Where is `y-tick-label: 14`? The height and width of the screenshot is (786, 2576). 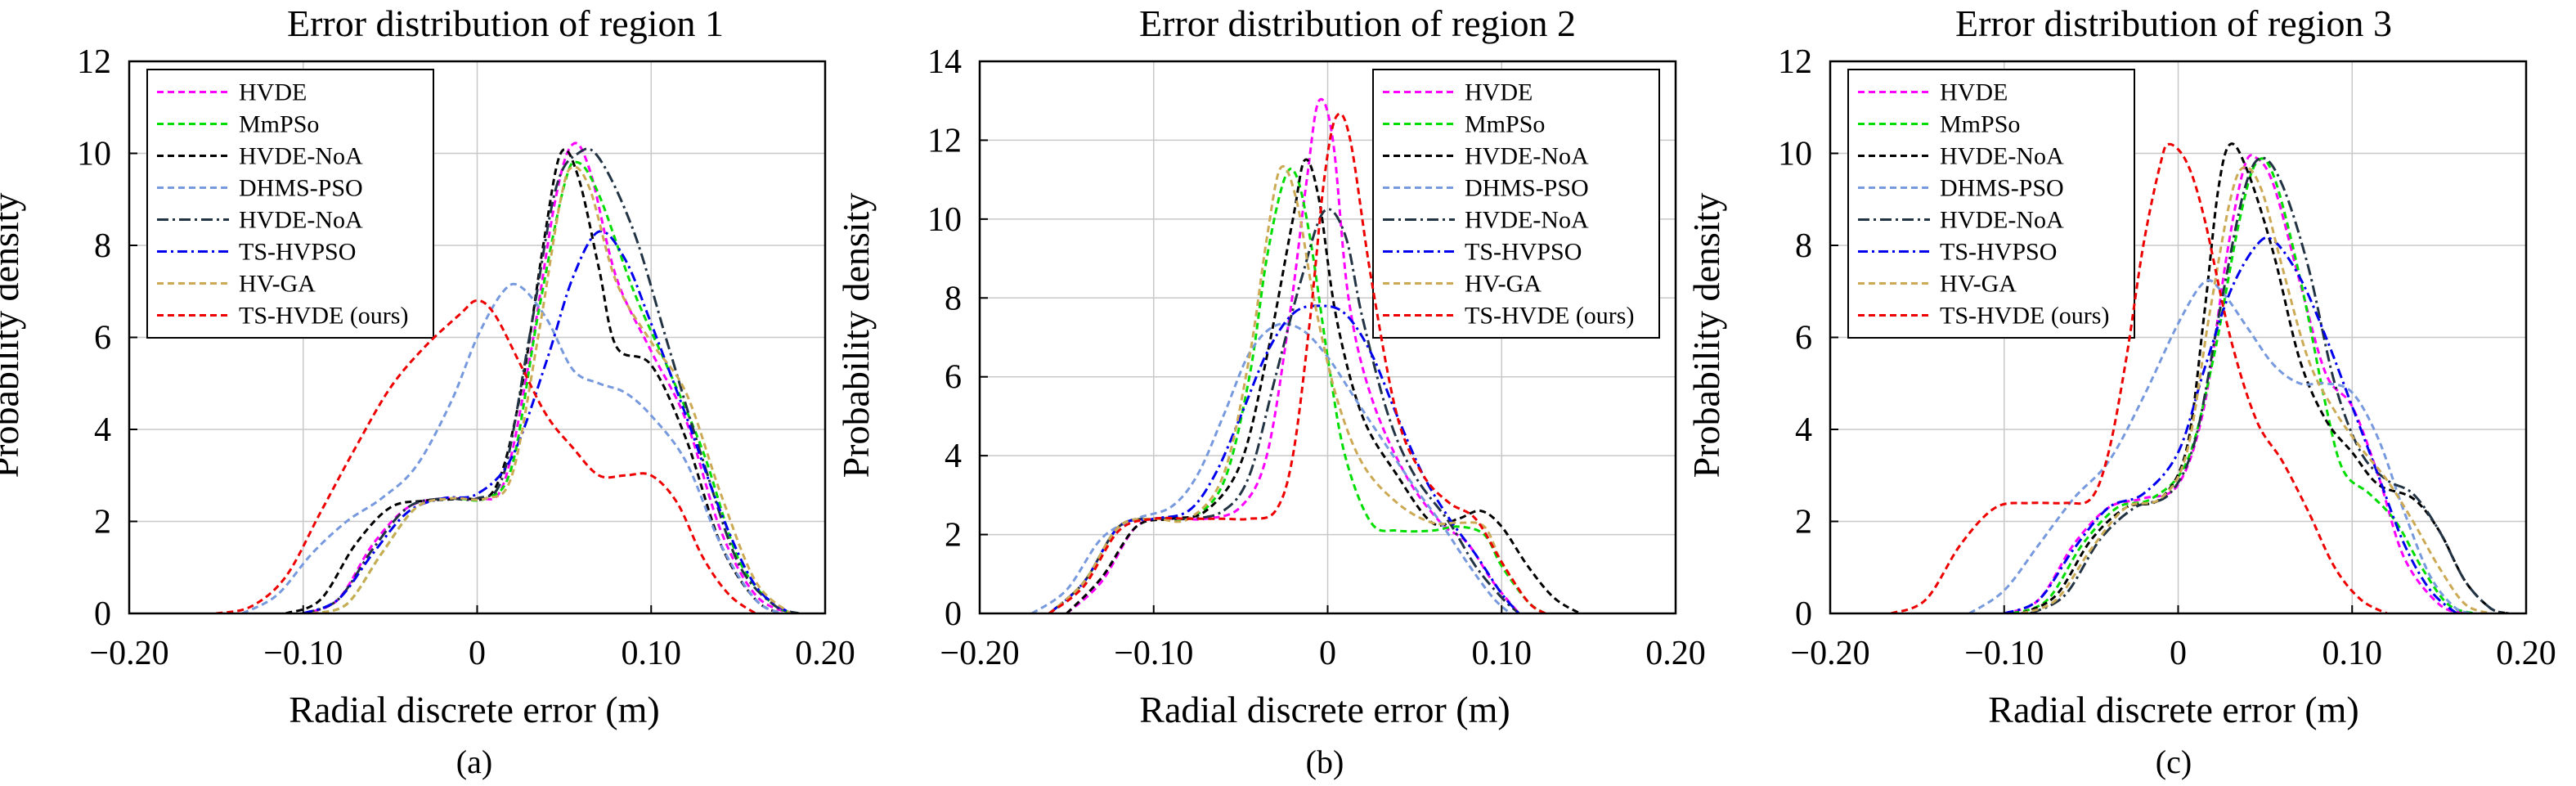
y-tick-label: 14 is located at coordinates (944, 62).